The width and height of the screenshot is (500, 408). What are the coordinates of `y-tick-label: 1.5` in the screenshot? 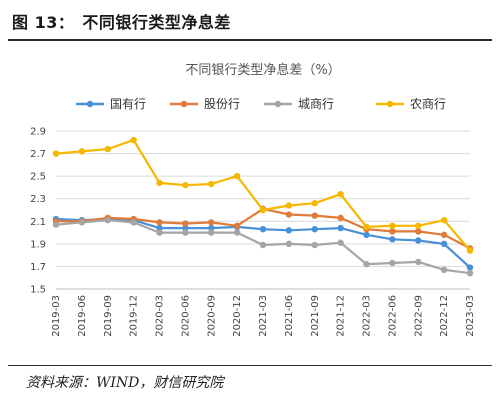 It's located at (38, 290).